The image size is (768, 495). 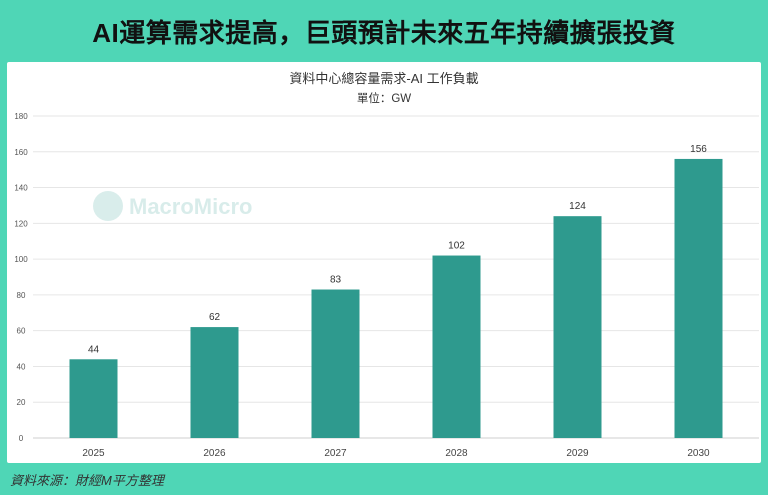 What do you see at coordinates (190, 206) in the screenshot?
I see `watermark-text: MacroMicro` at bounding box center [190, 206].